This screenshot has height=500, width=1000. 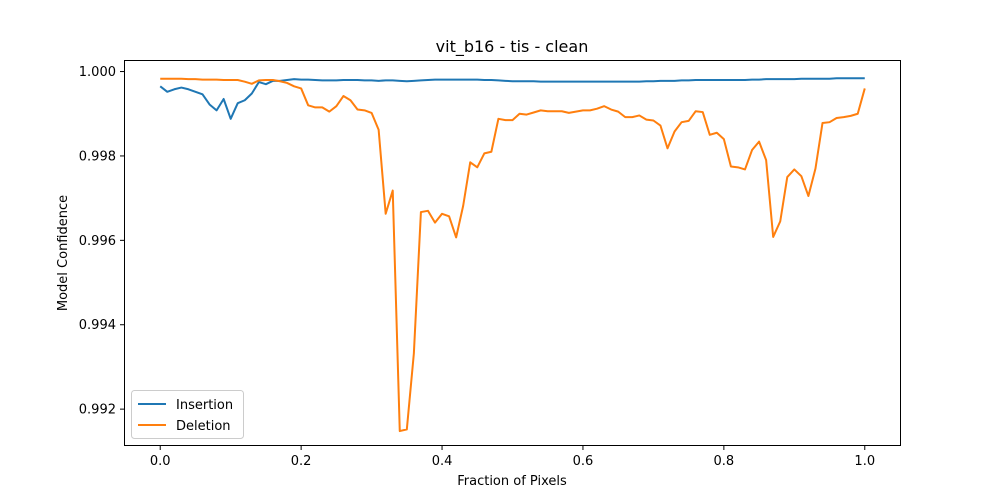 What do you see at coordinates (204, 405) in the screenshot?
I see `legend-label-insertion: Insertion` at bounding box center [204, 405].